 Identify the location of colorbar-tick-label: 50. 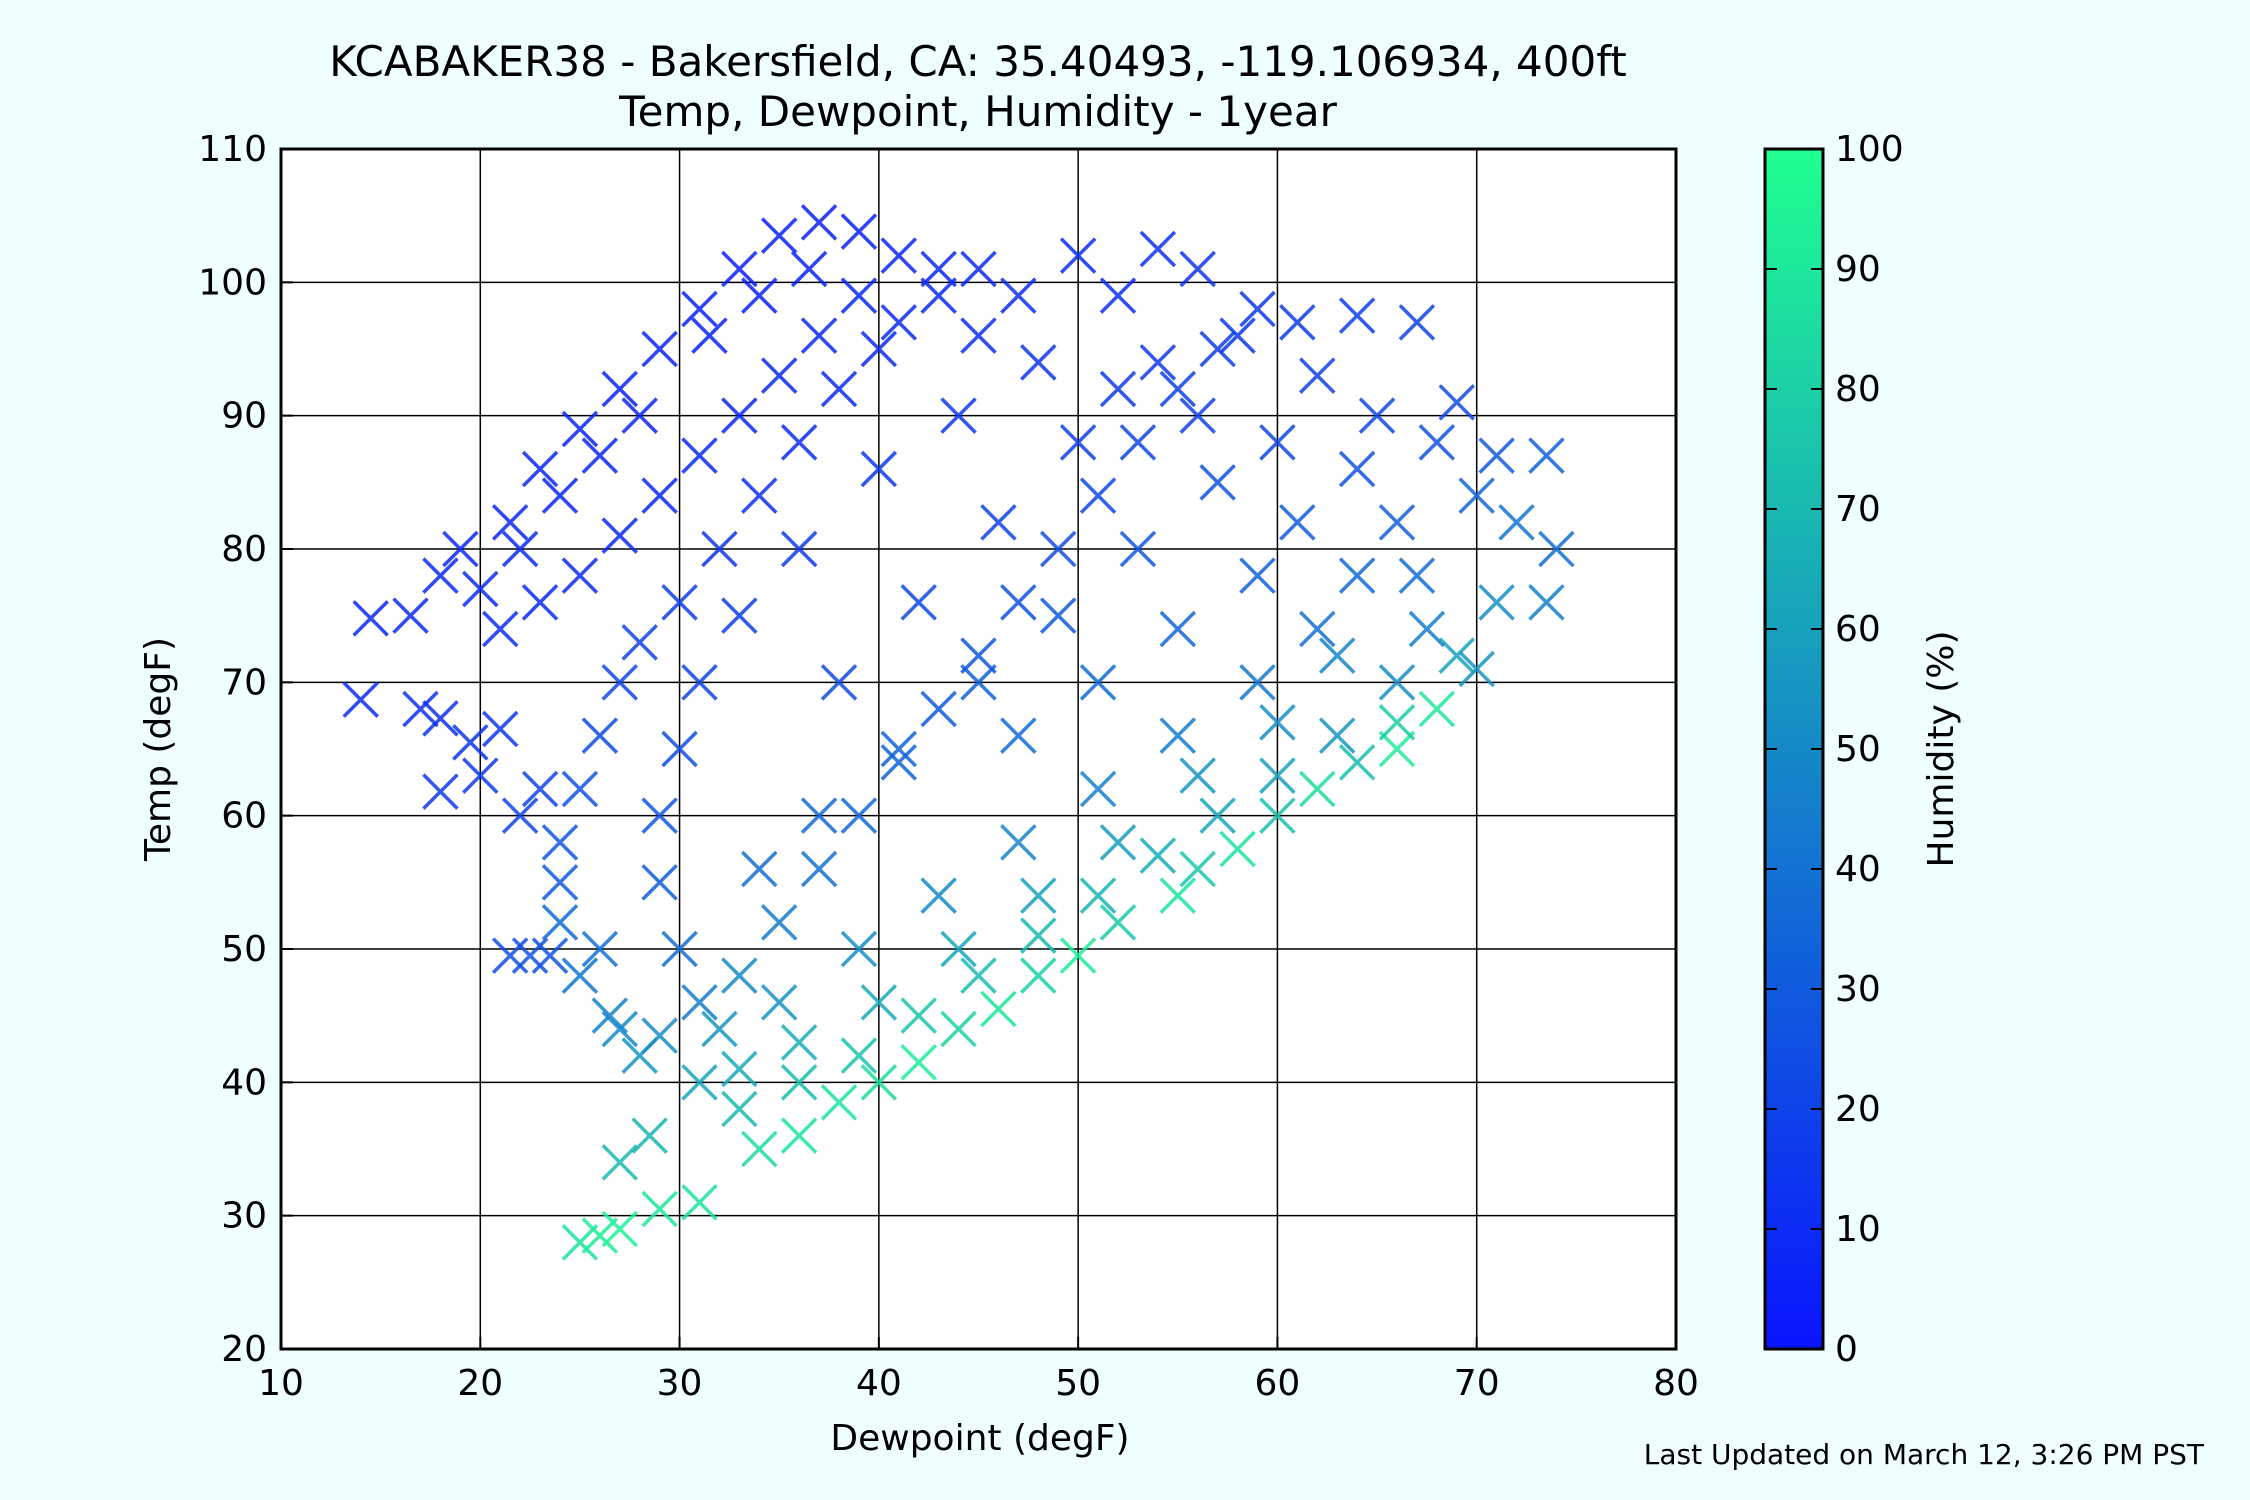
(1858, 749).